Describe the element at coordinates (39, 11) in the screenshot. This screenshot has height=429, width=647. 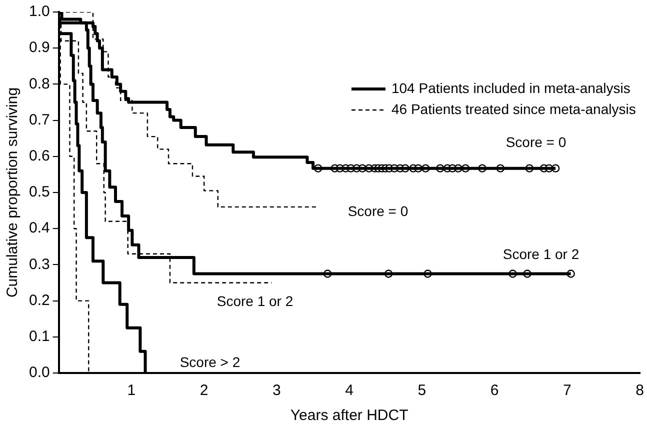
I see `y-tick-label: 1.0` at that location.